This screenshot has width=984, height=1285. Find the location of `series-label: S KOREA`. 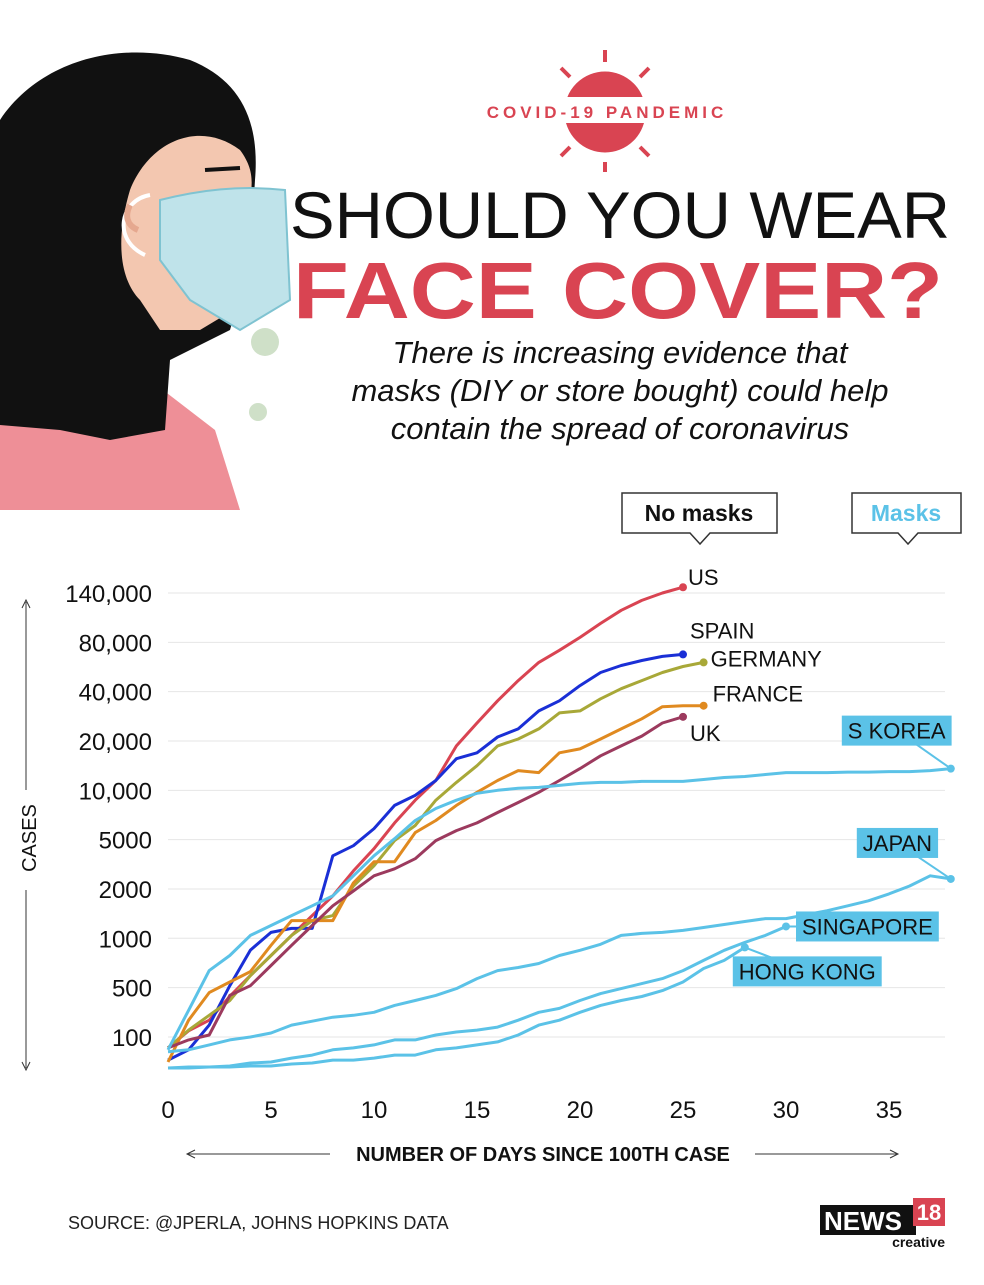

series-label: S KOREA is located at coordinates (897, 731).